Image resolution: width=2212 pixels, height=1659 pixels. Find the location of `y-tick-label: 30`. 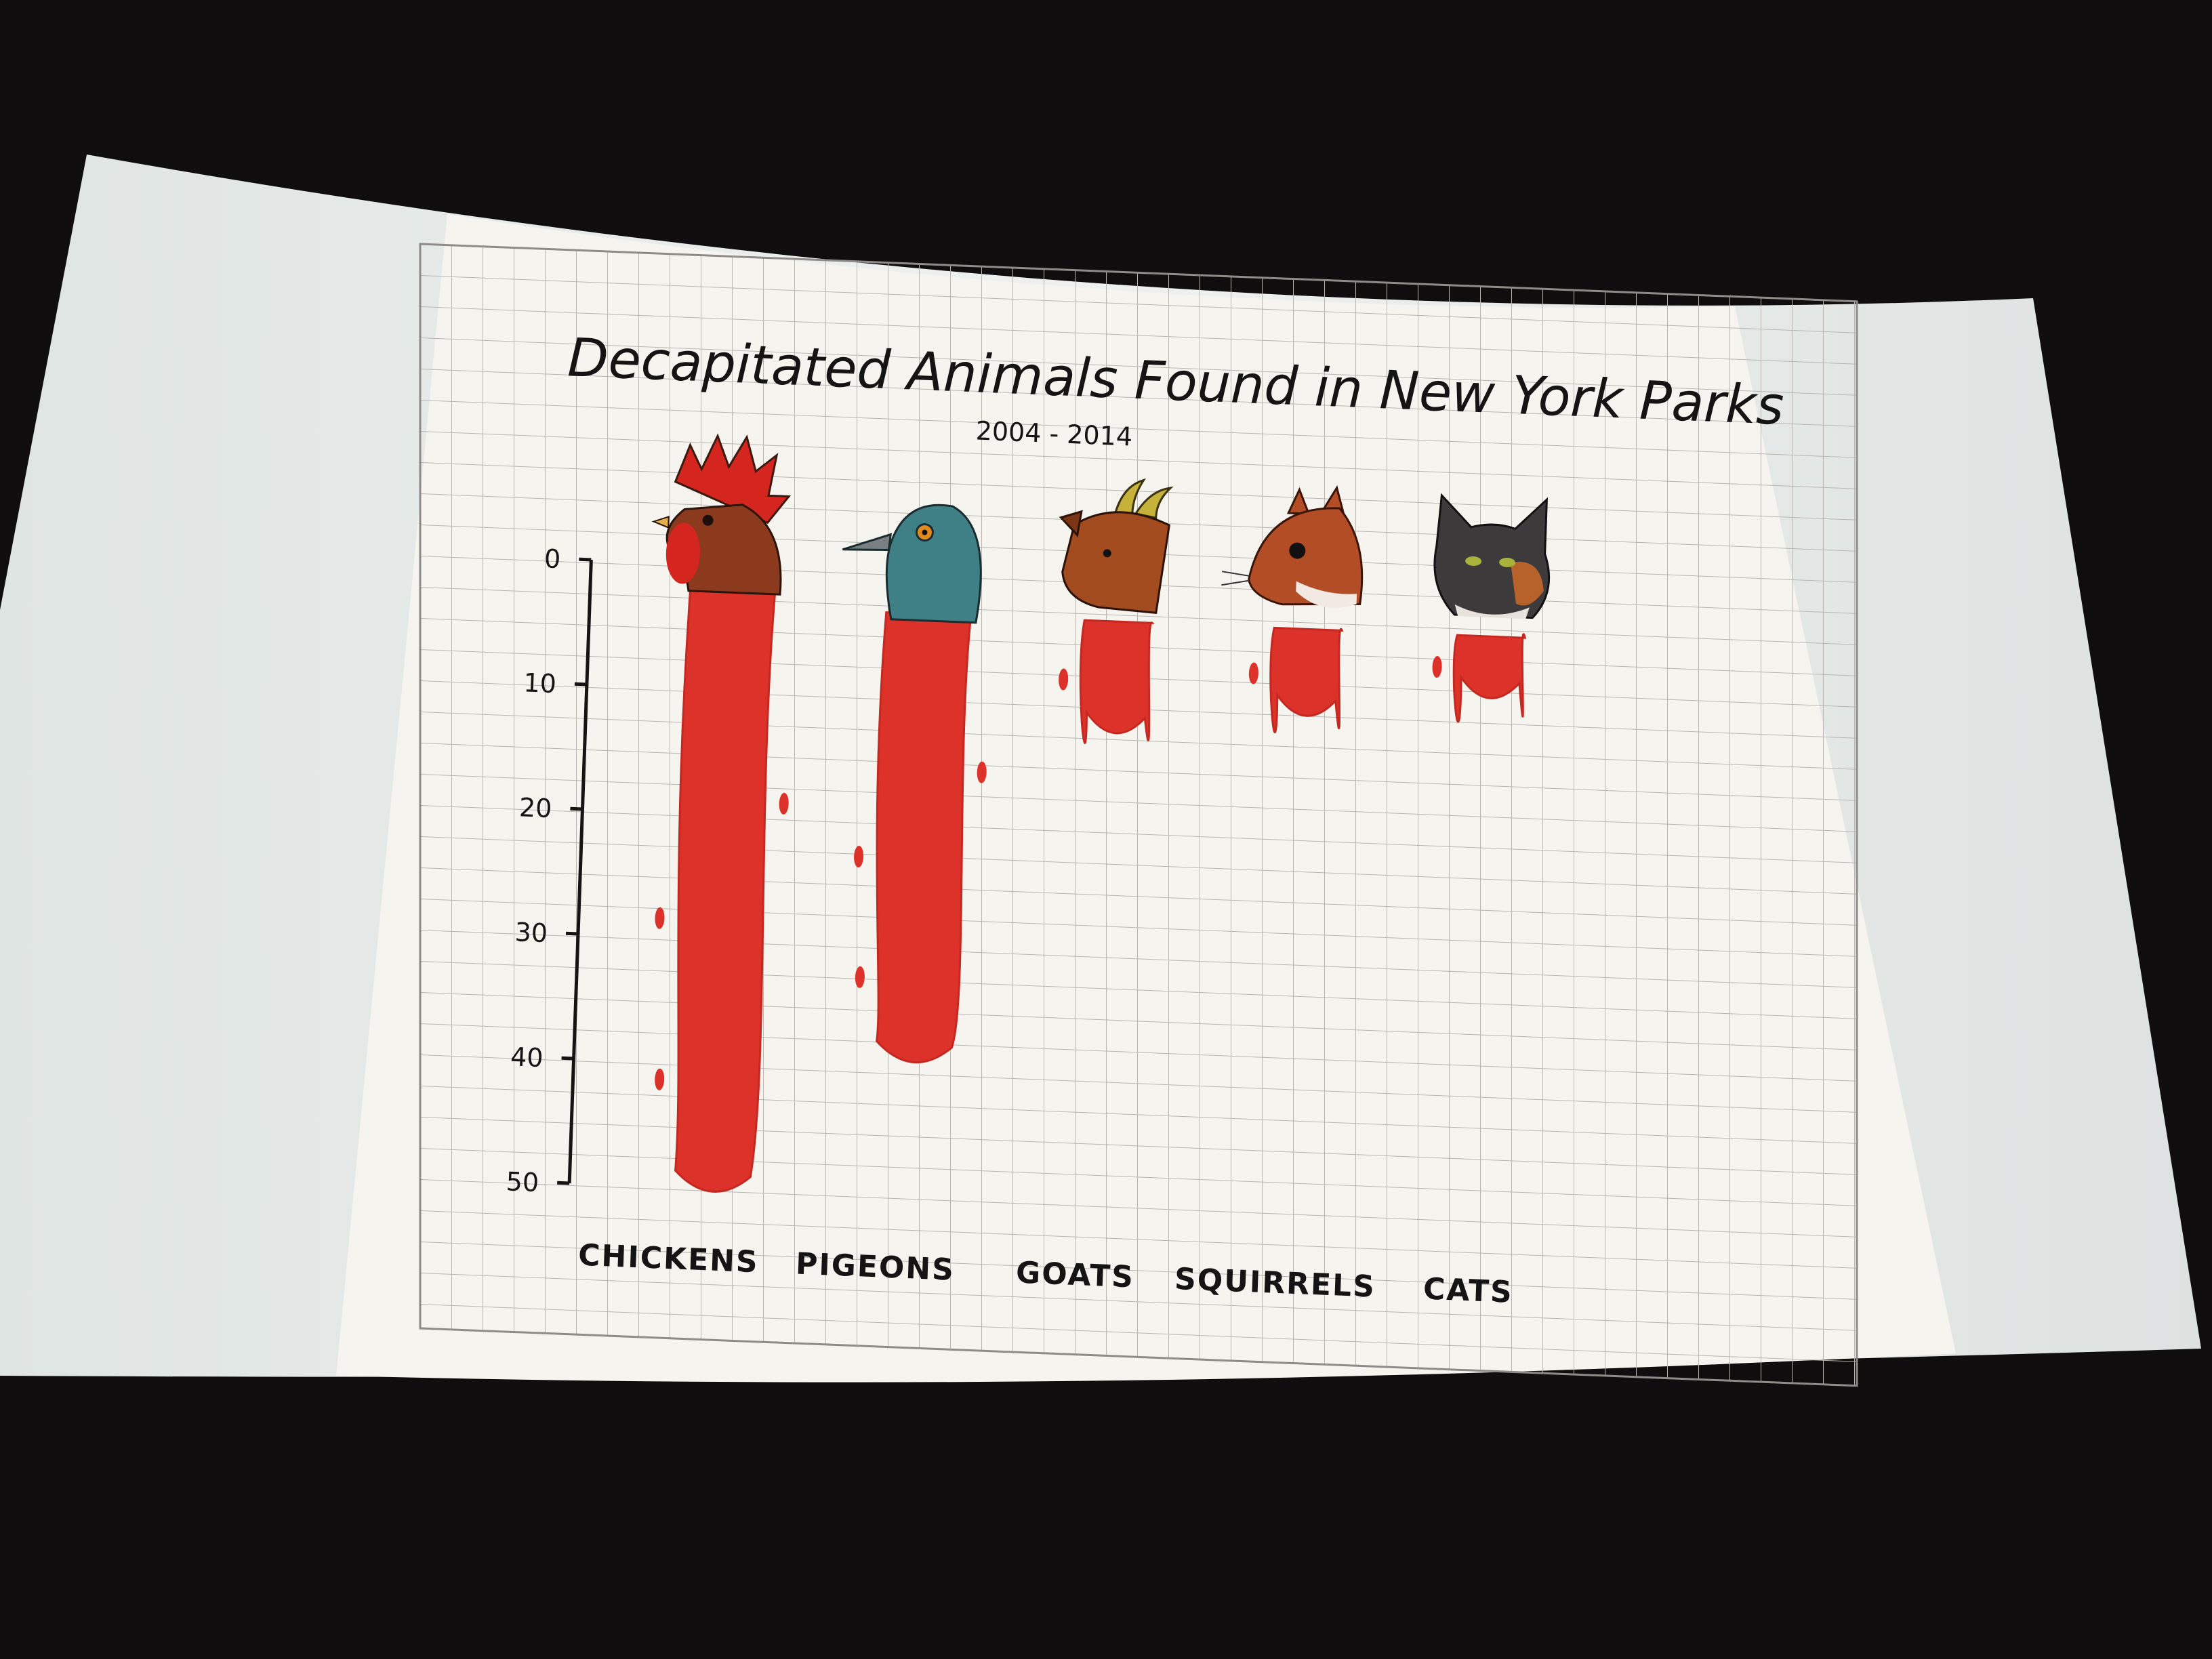

y-tick-label: 30 is located at coordinates (531, 933).